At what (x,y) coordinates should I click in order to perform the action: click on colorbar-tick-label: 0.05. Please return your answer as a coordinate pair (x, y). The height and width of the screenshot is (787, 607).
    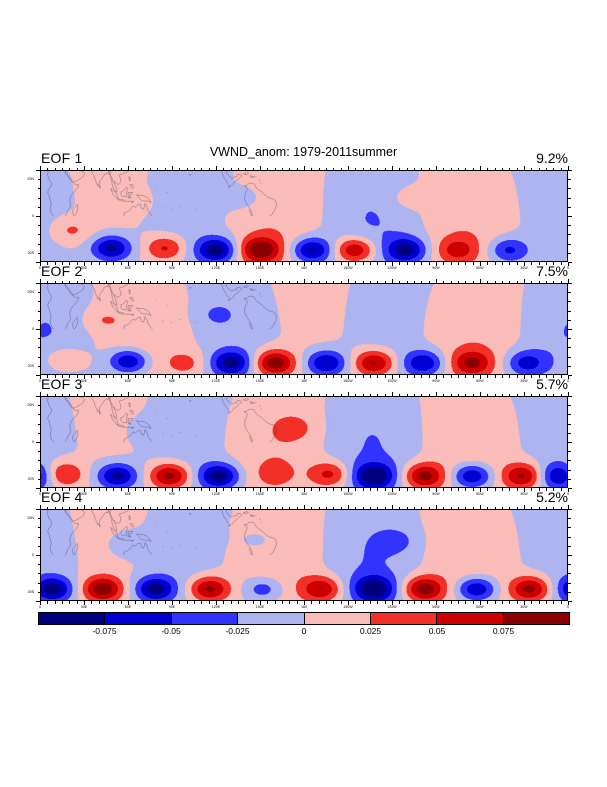
    Looking at the image, I should click on (437, 631).